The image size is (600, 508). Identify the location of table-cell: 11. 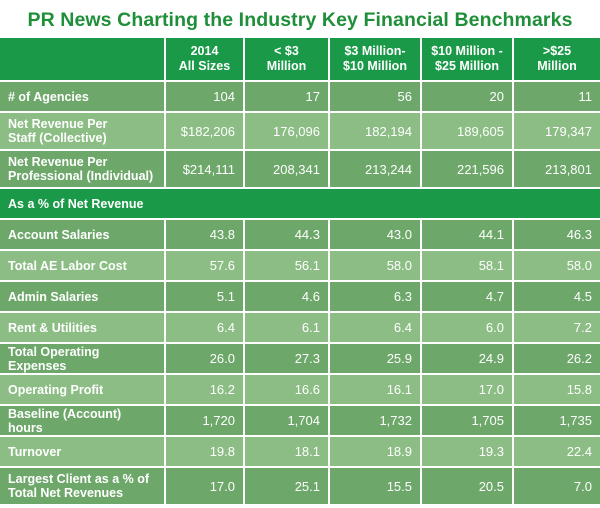
(557, 97).